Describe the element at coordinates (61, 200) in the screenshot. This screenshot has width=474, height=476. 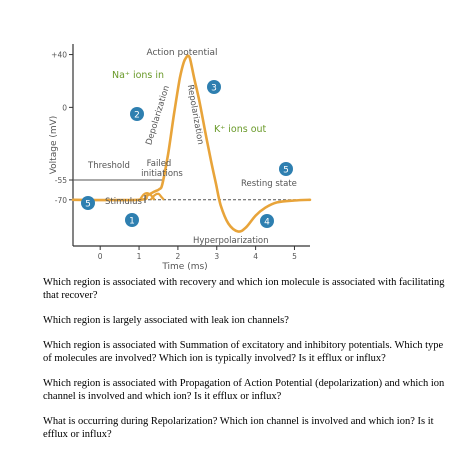
I see `y-tick-label: -70` at that location.